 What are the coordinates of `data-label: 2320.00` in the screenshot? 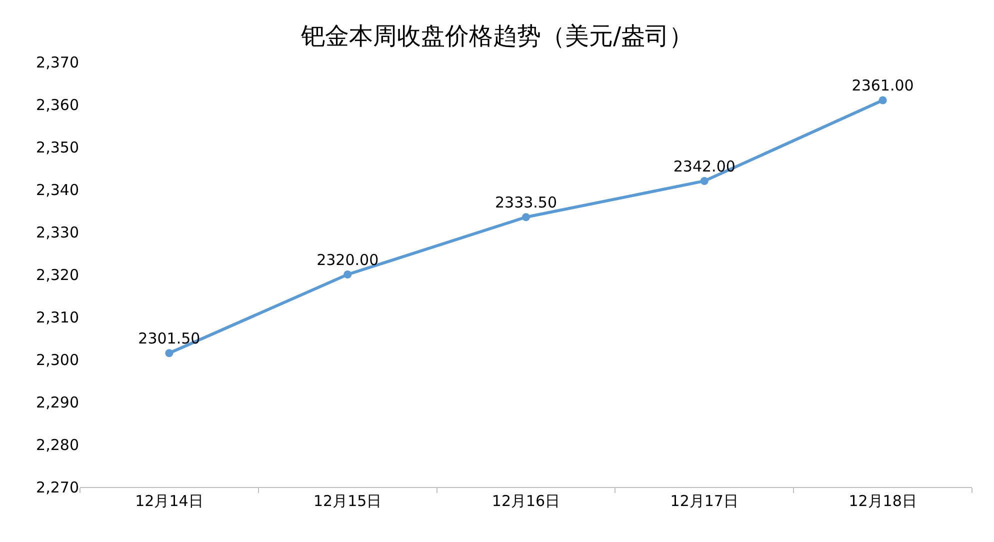 It's located at (347, 259).